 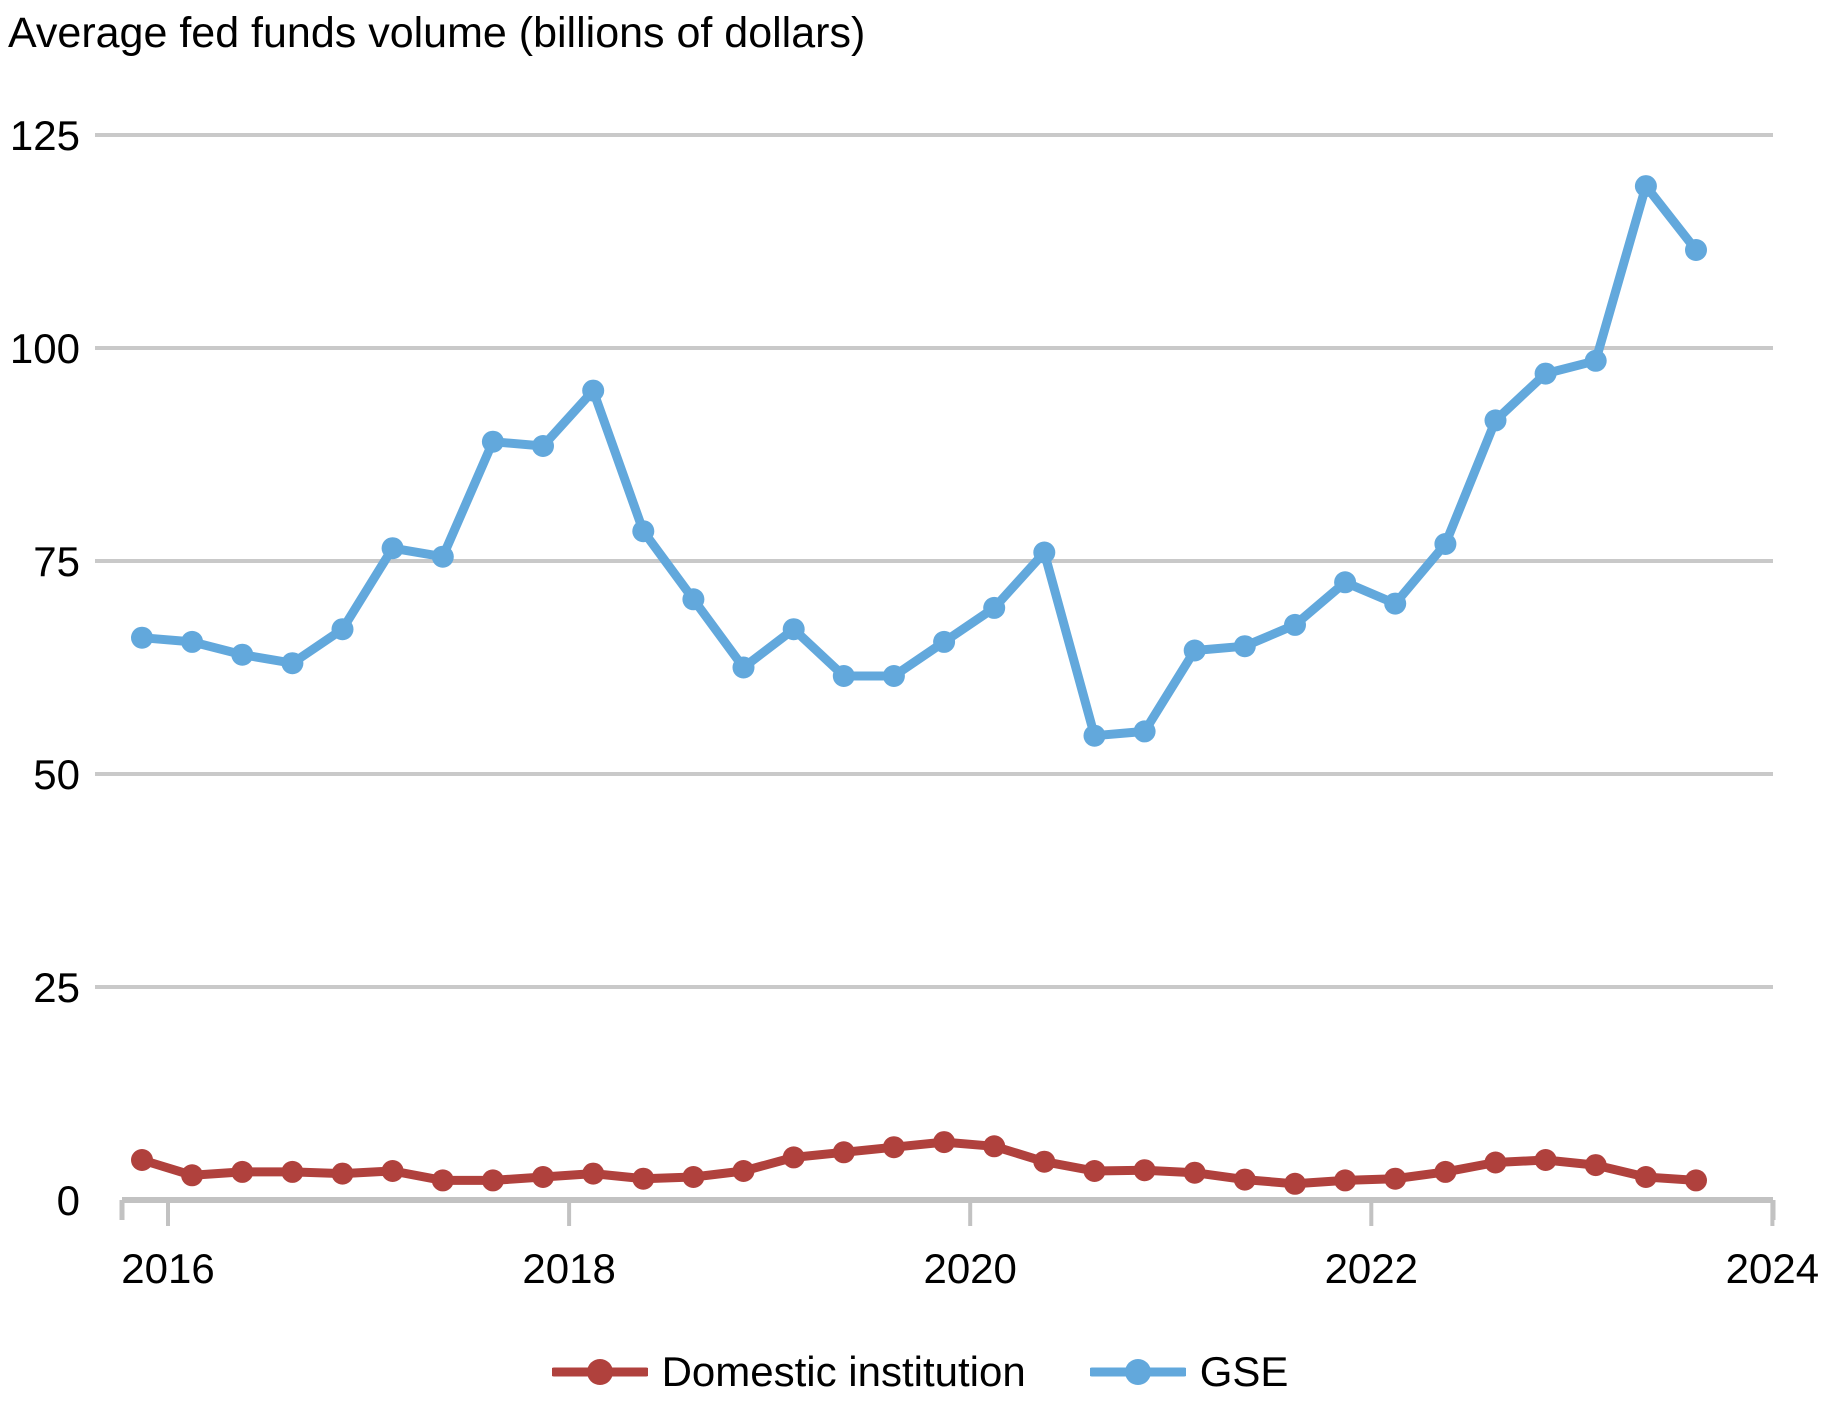 I want to click on domestic-institution-line, so click(x=919, y=1163).